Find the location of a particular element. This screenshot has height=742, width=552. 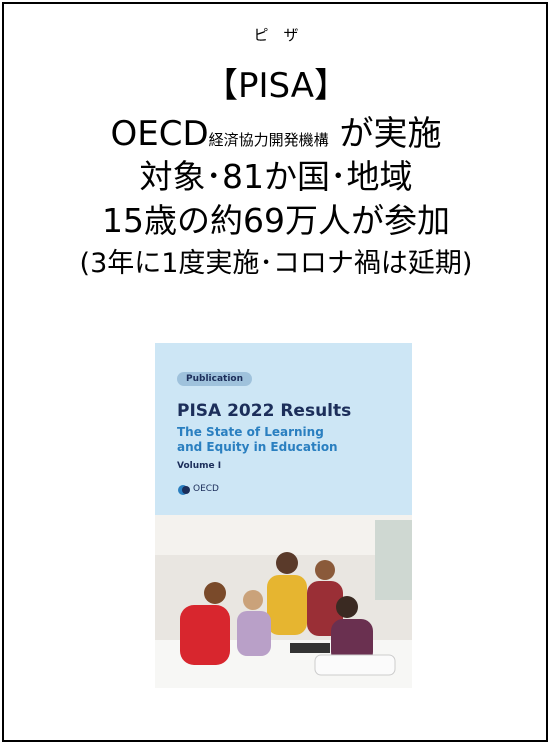

badge: Publication is located at coordinates (215, 379).